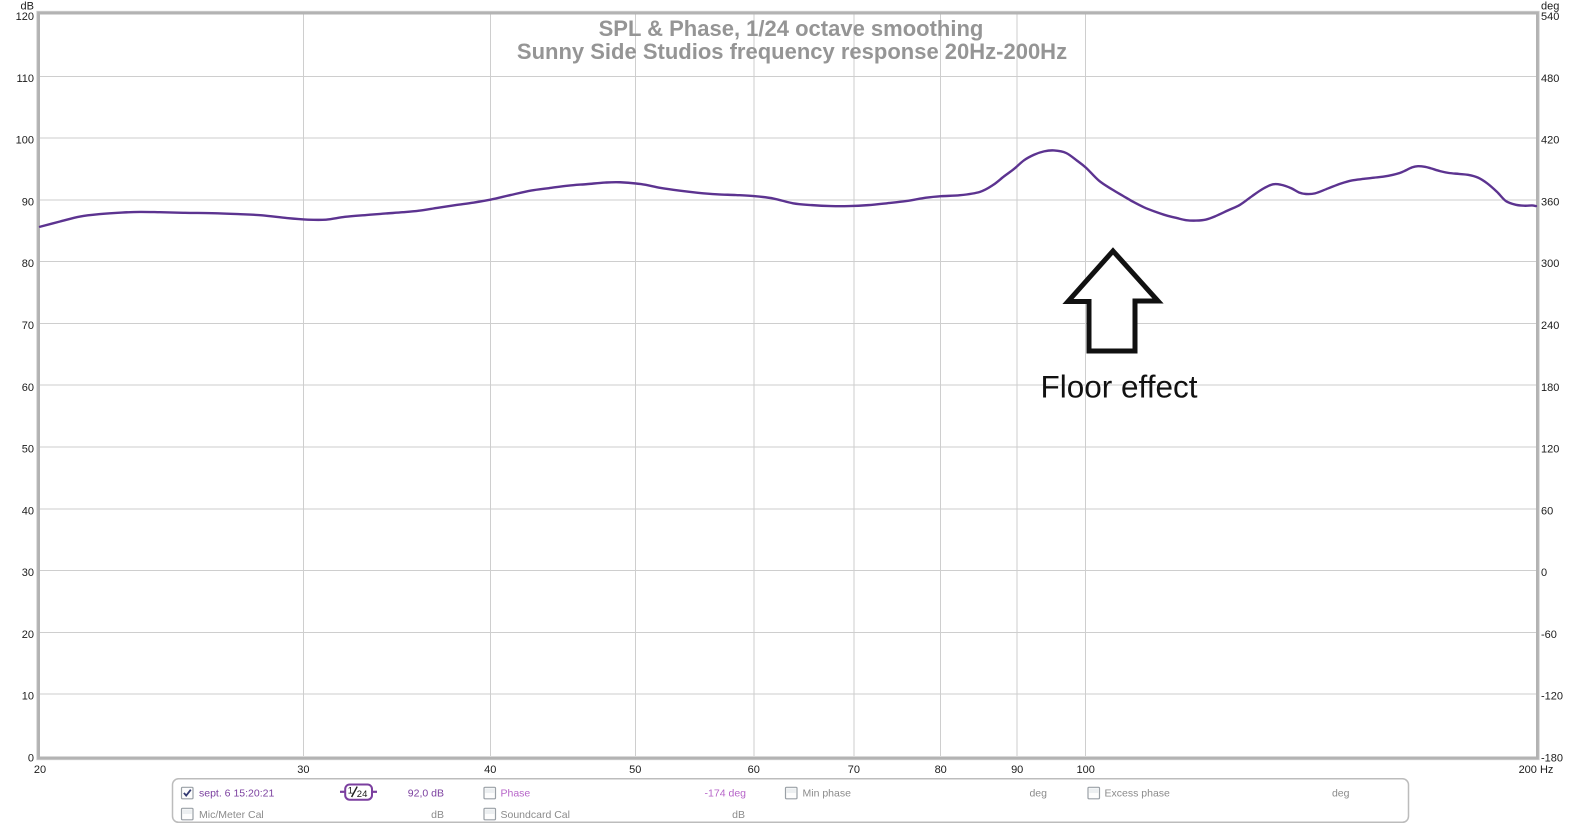 The width and height of the screenshot is (1583, 833). I want to click on svg-text: -60, so click(1549, 635).